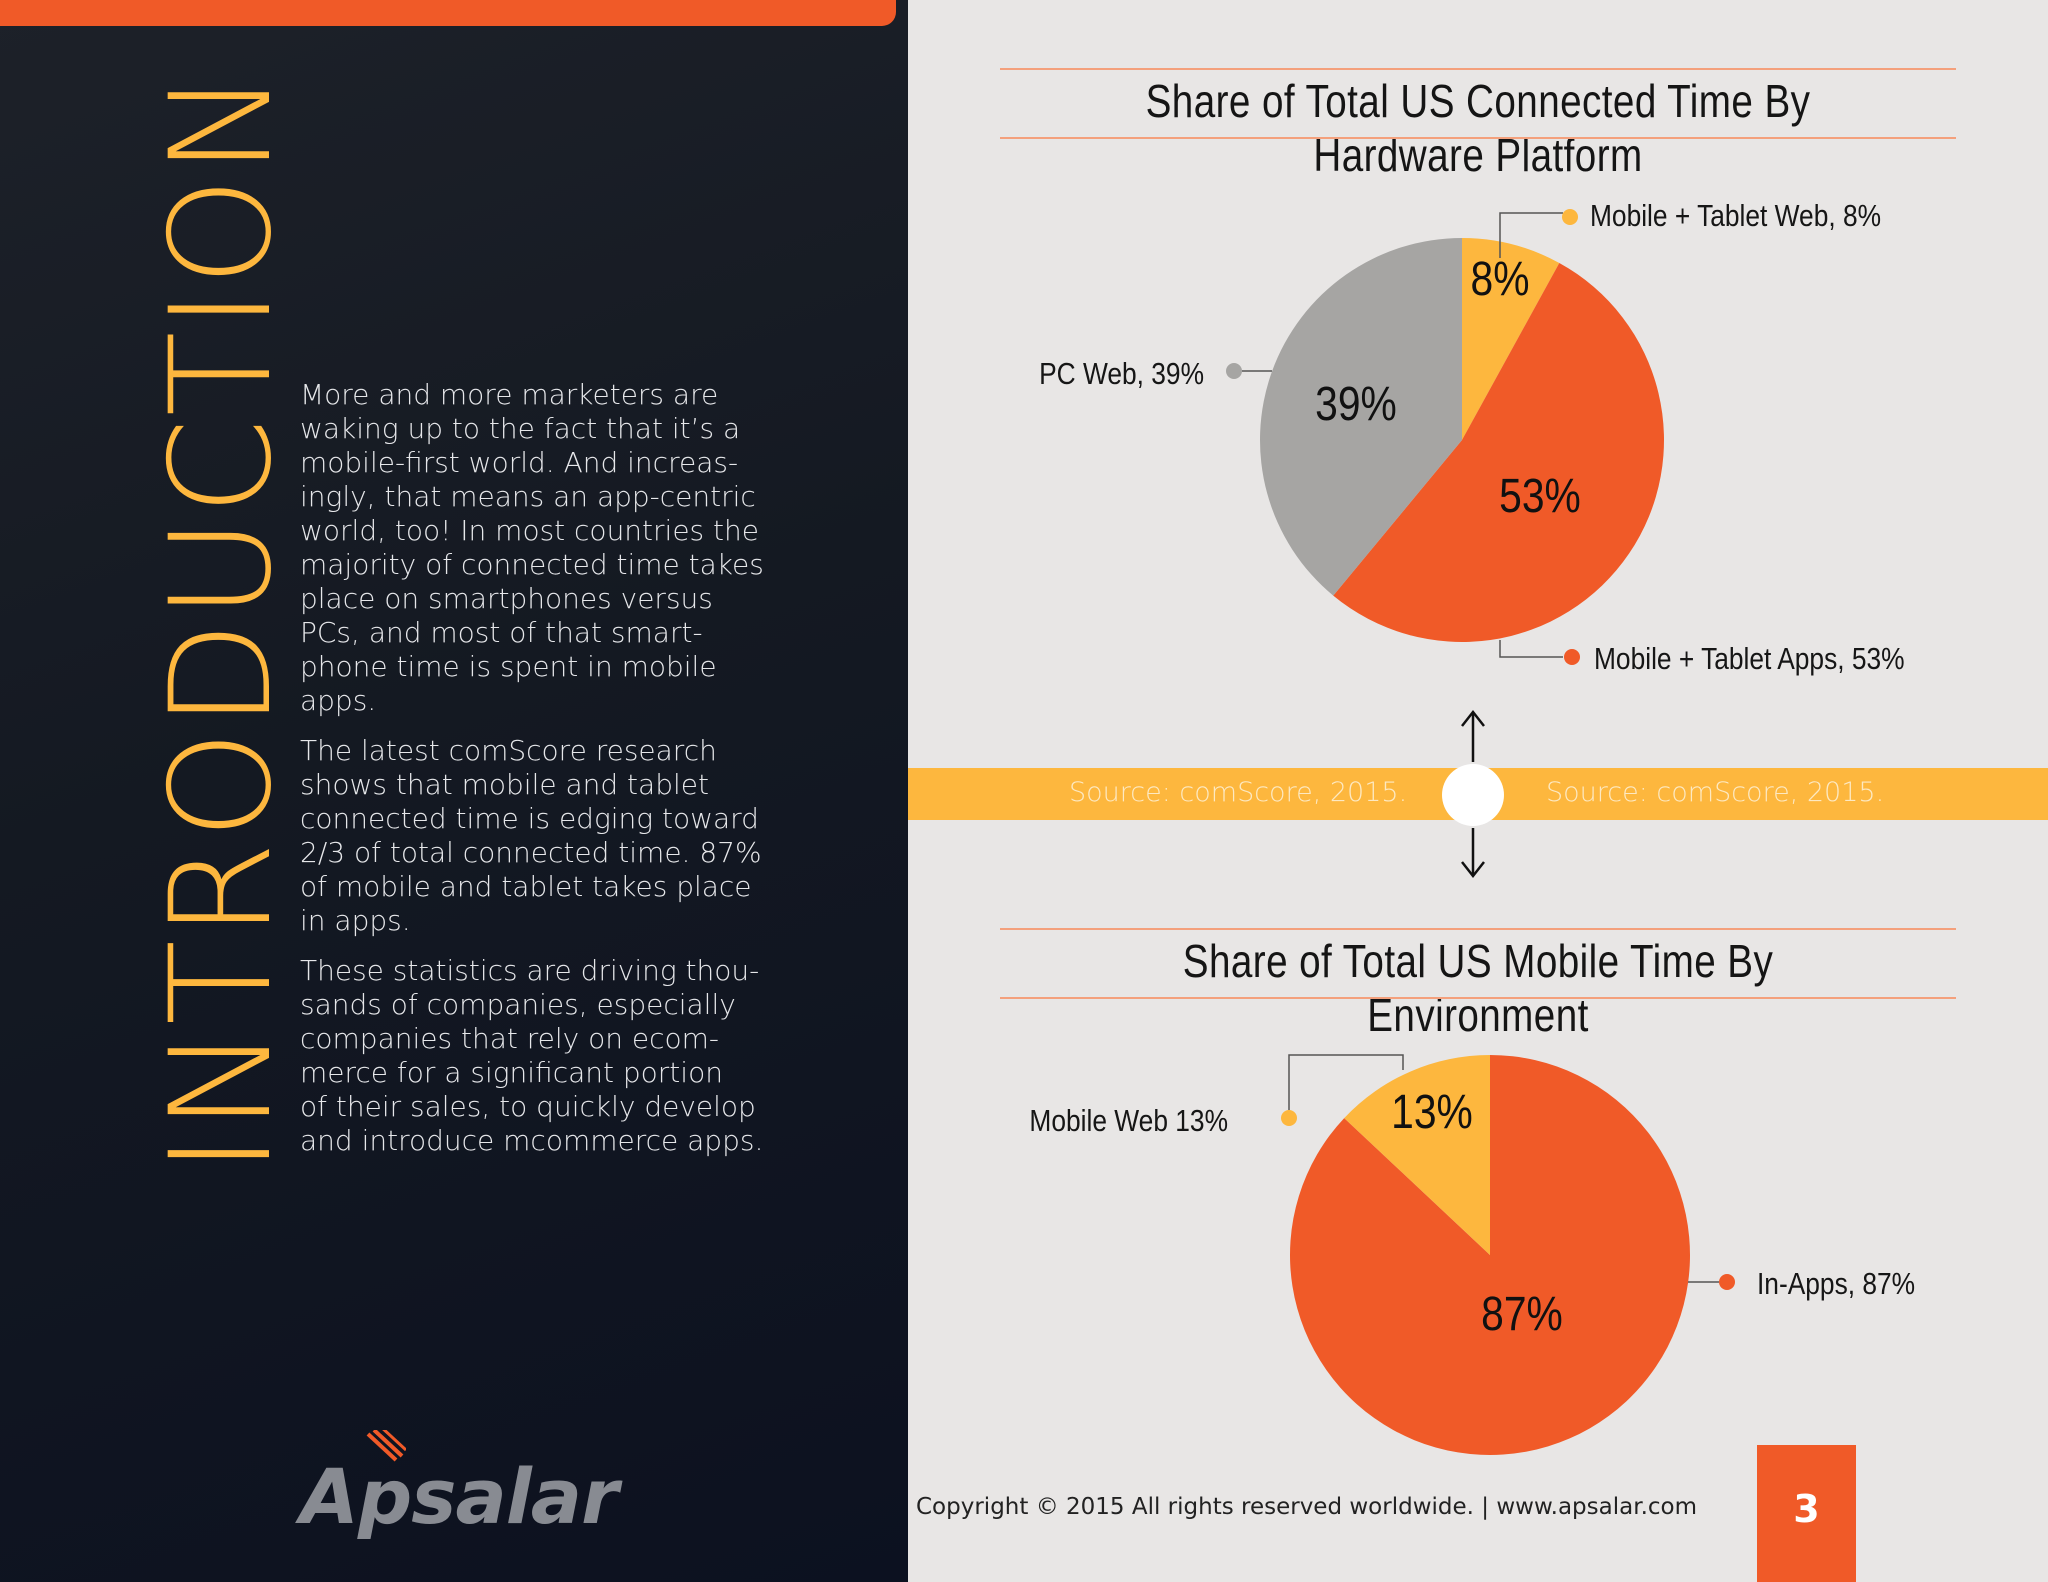 This screenshot has width=2048, height=1582. Describe the element at coordinates (459, 1496) in the screenshot. I see `logo-wordmark: Apsalar` at that location.